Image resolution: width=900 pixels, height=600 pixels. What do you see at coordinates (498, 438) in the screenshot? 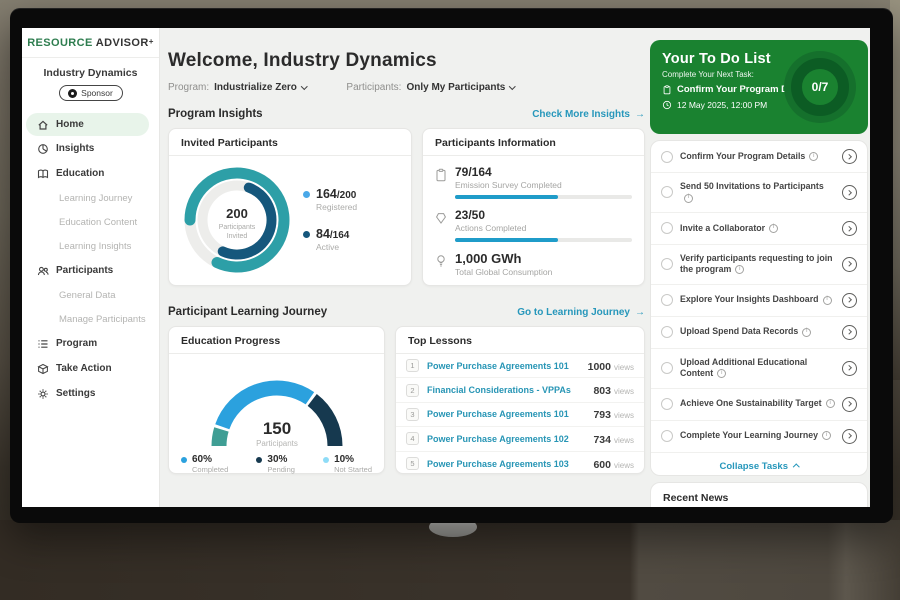
I see `lesson-title-link: Power Purchase Agreements 102` at bounding box center [498, 438].